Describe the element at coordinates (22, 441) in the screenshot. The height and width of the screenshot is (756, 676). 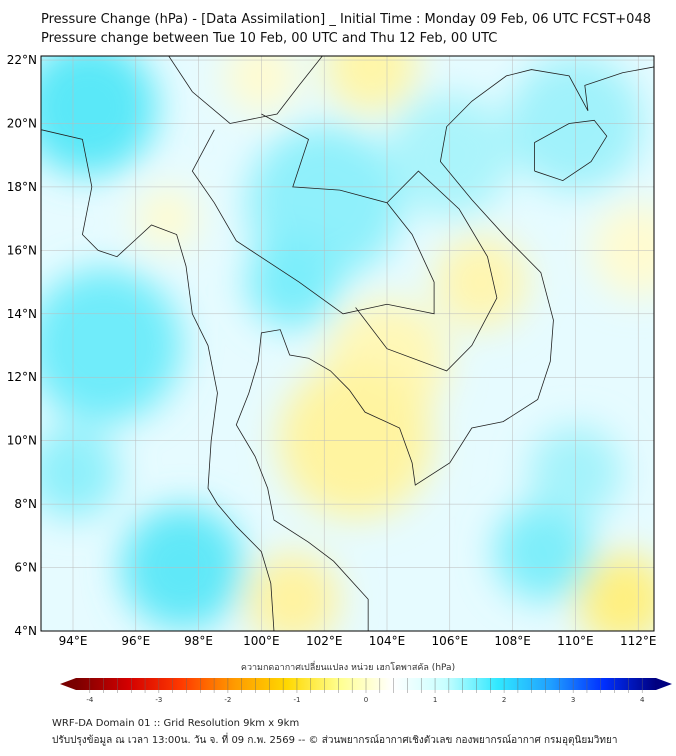
I see `lat-label: 10°N` at that location.